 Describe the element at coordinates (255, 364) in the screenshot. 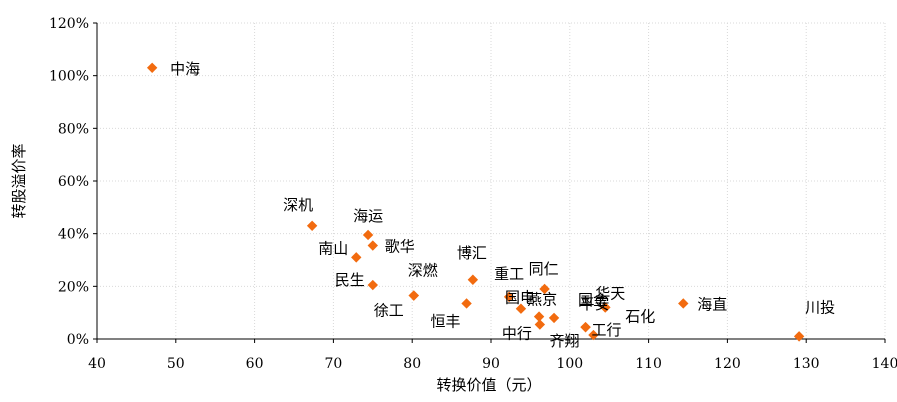

I see `x-tick-label: 60` at that location.